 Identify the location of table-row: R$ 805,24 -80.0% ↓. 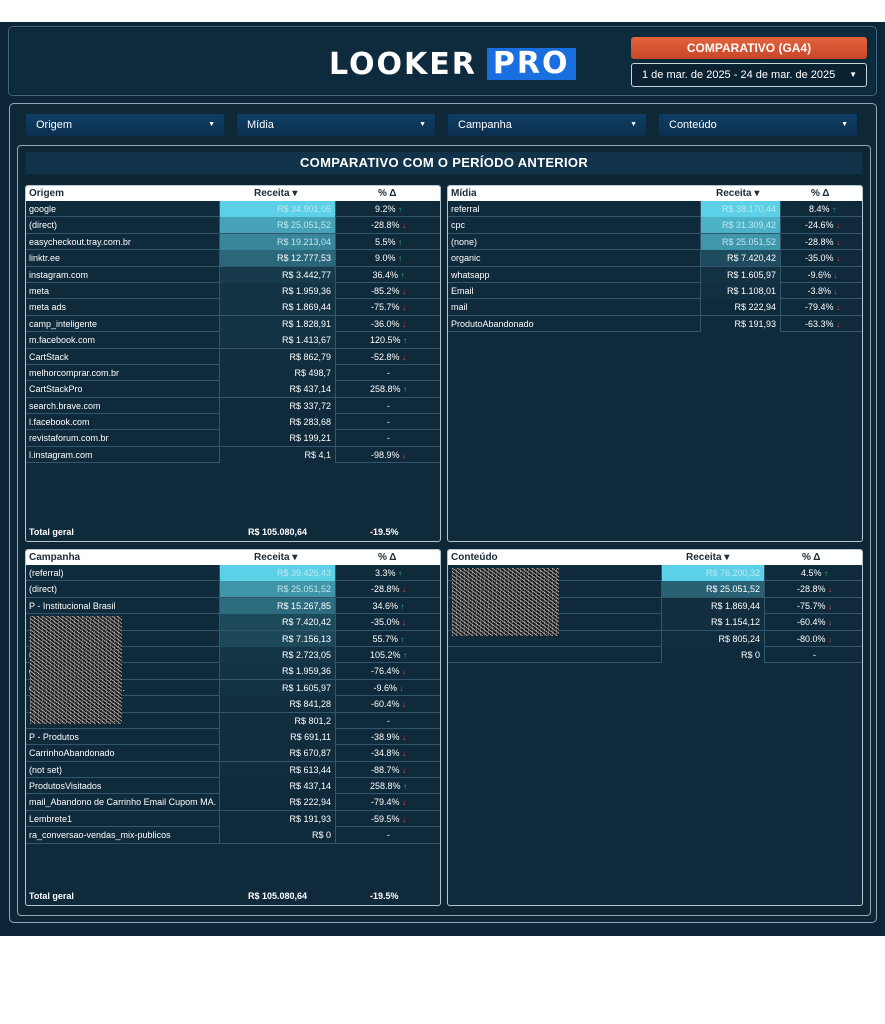
(655, 638).